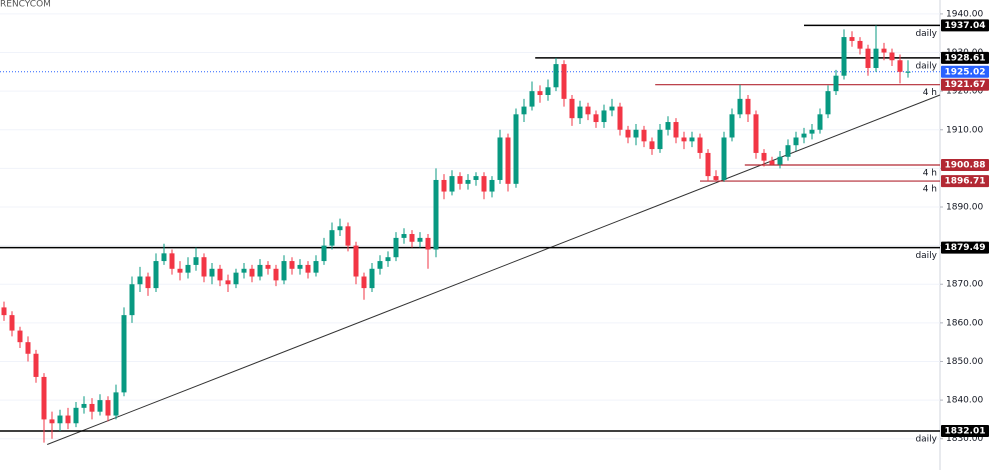 The image size is (990, 470). What do you see at coordinates (25, 5) in the screenshot?
I see `symbol-label: RENCYCOM` at bounding box center [25, 5].